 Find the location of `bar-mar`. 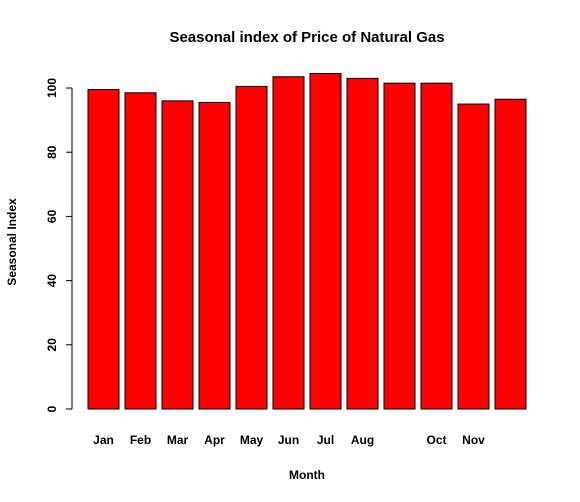

bar-mar is located at coordinates (177, 255).